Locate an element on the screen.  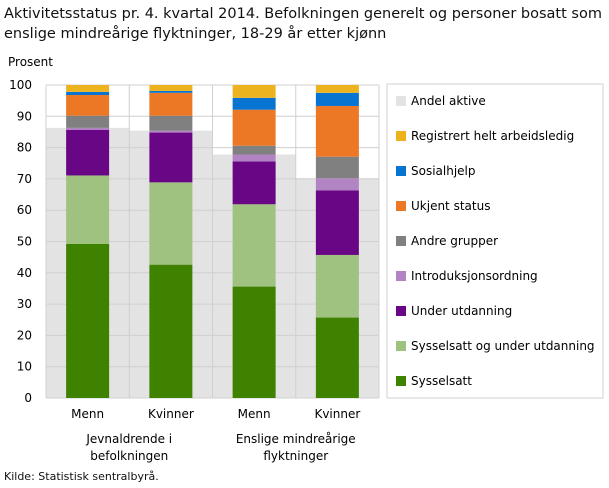
legend-label: Sysselsatt is located at coordinates (441, 381).